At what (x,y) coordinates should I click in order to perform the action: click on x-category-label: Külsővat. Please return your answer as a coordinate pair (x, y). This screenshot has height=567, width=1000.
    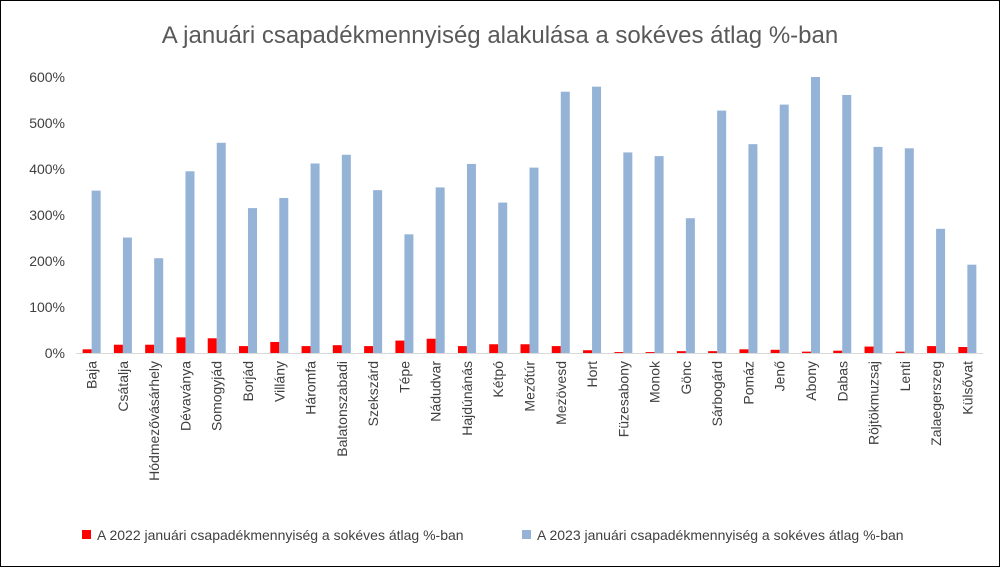
    Looking at the image, I should click on (967, 388).